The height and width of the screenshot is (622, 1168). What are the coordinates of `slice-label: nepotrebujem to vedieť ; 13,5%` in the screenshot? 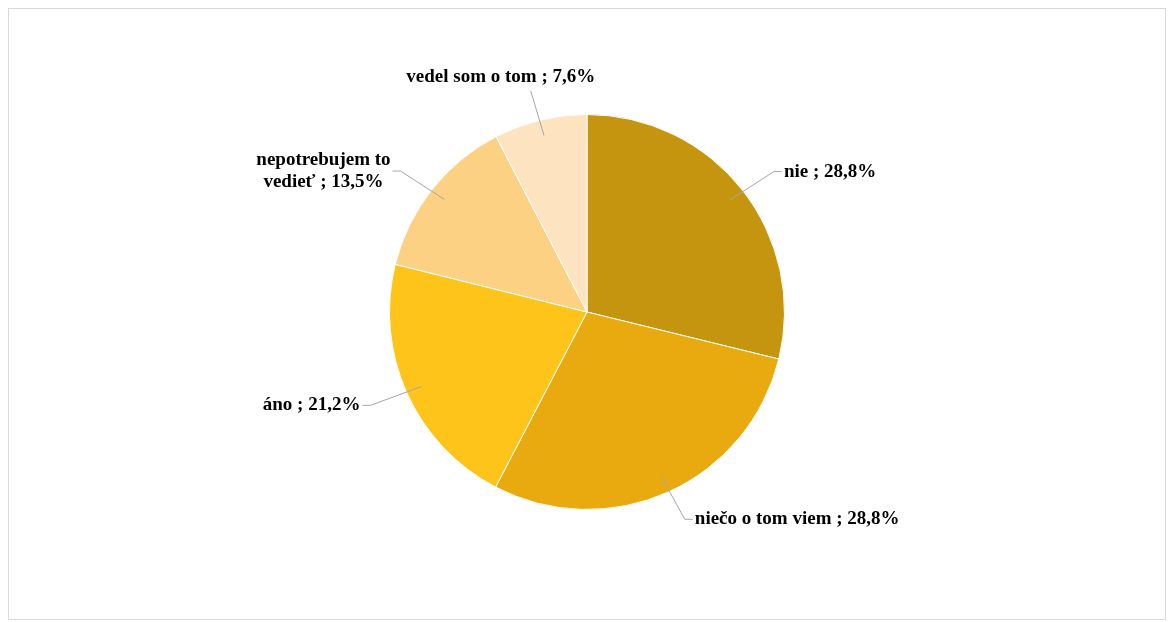 It's located at (323, 169).